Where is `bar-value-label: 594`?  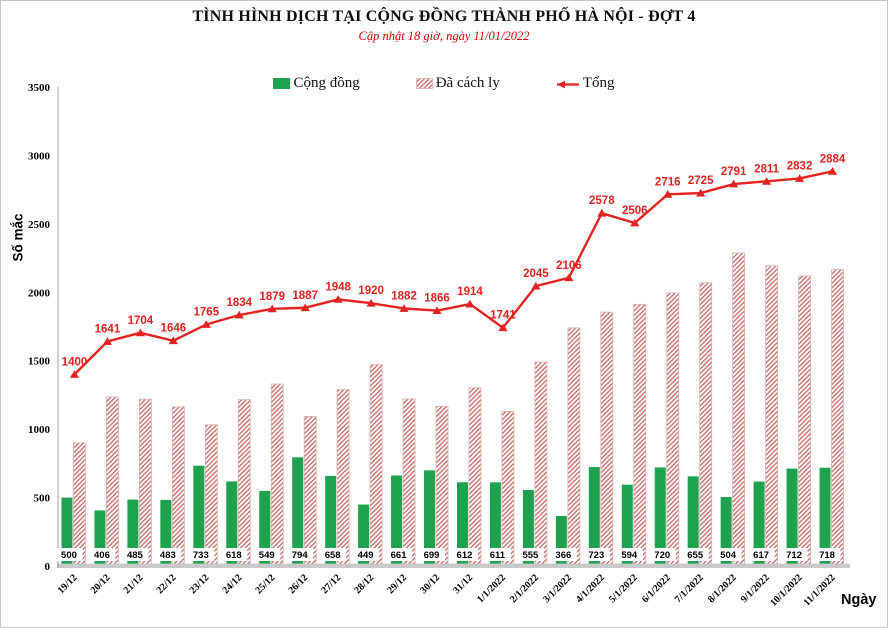 bar-value-label: 594 is located at coordinates (629, 555).